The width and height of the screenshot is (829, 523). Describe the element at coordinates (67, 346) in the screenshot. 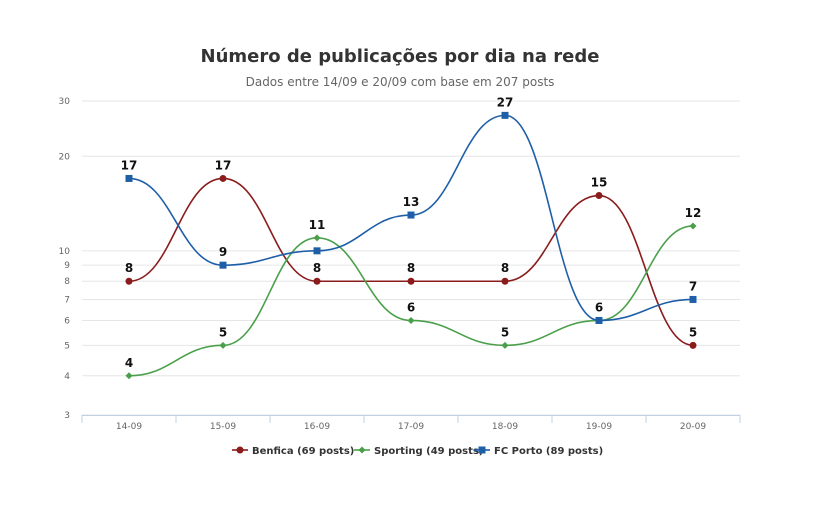

I see `y-tick-label: 5` at that location.